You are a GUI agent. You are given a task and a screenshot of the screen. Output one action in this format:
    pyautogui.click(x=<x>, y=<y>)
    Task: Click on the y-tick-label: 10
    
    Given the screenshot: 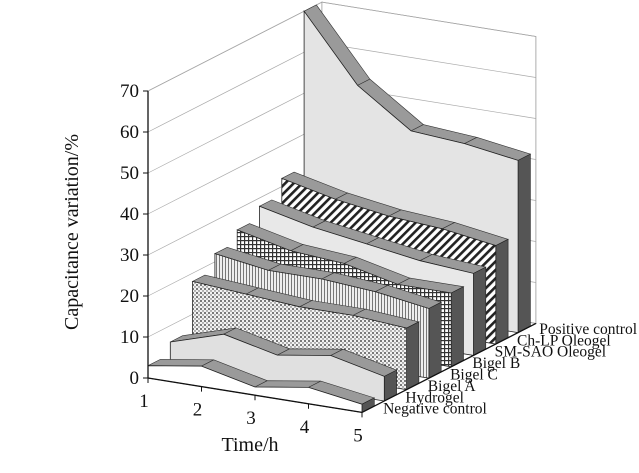 What is the action you would take?
    pyautogui.click(x=129, y=337)
    